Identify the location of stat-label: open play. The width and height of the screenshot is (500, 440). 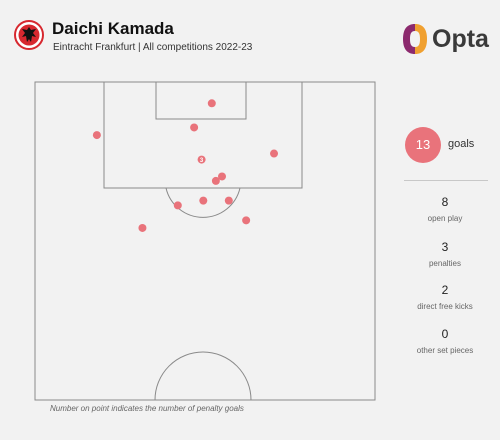
(445, 218).